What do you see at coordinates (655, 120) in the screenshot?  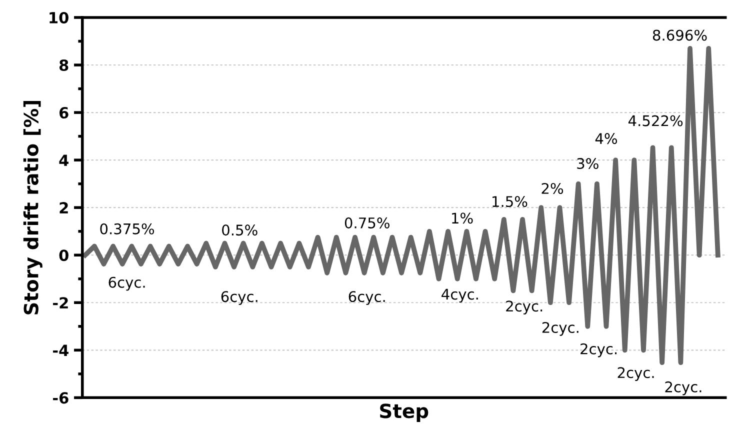 I see `annotation: 4.522%` at bounding box center [655, 120].